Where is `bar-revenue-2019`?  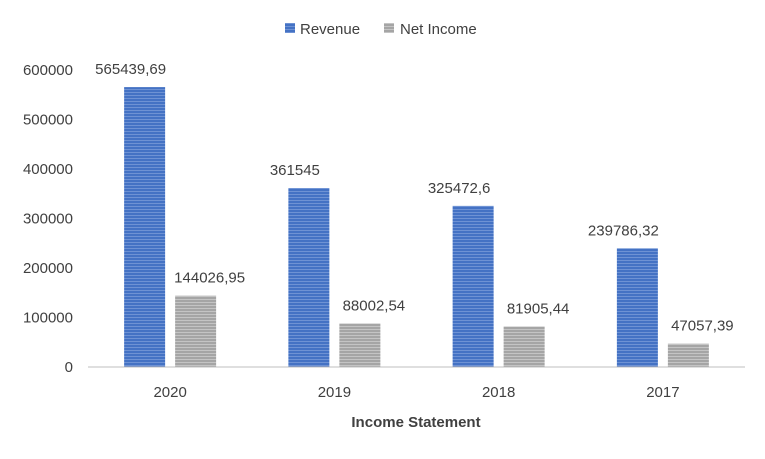 bar-revenue-2019 is located at coordinates (309, 277).